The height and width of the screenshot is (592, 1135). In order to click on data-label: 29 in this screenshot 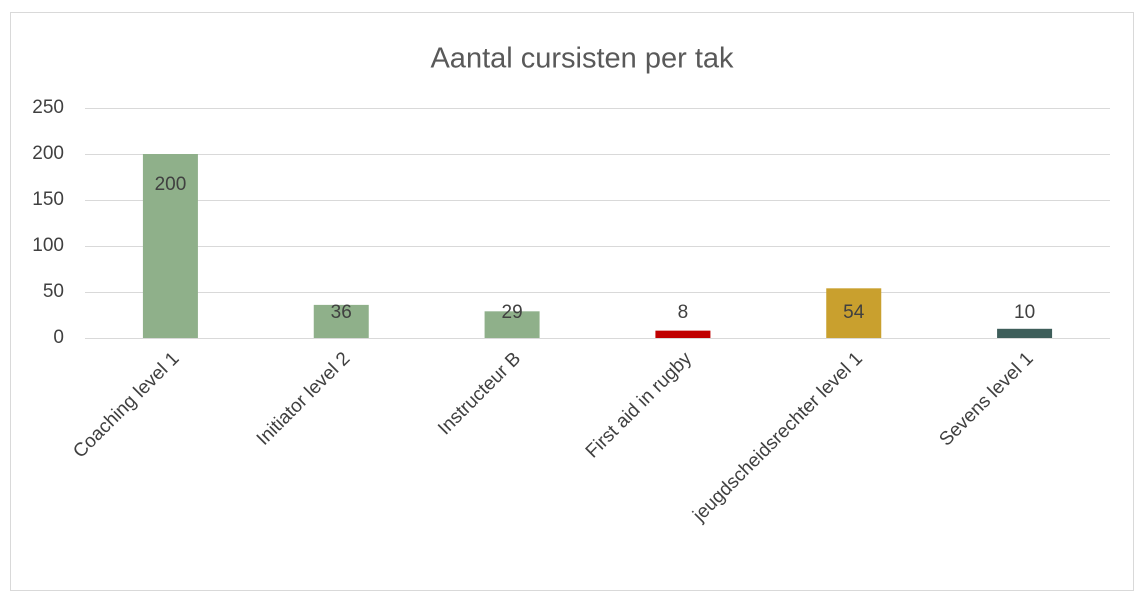, I will do `click(512, 312)`.